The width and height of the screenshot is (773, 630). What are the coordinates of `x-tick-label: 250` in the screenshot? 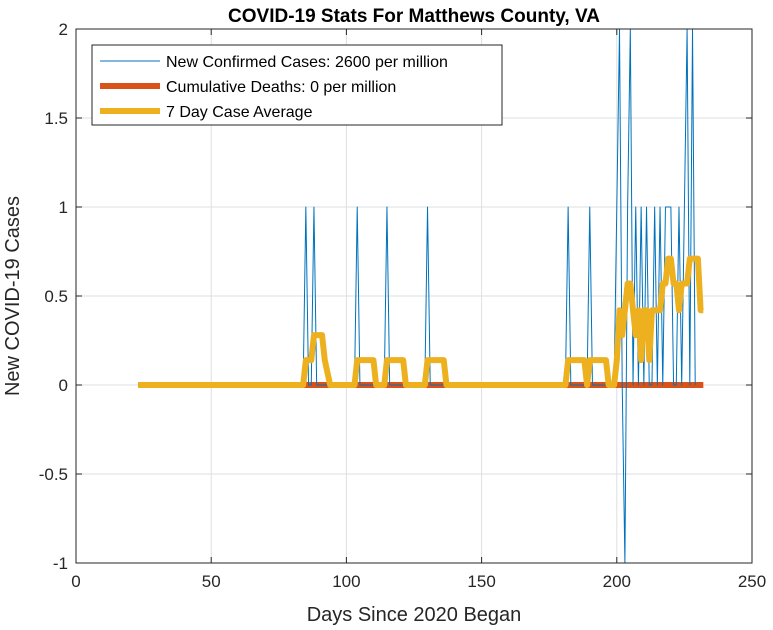 It's located at (752, 581).